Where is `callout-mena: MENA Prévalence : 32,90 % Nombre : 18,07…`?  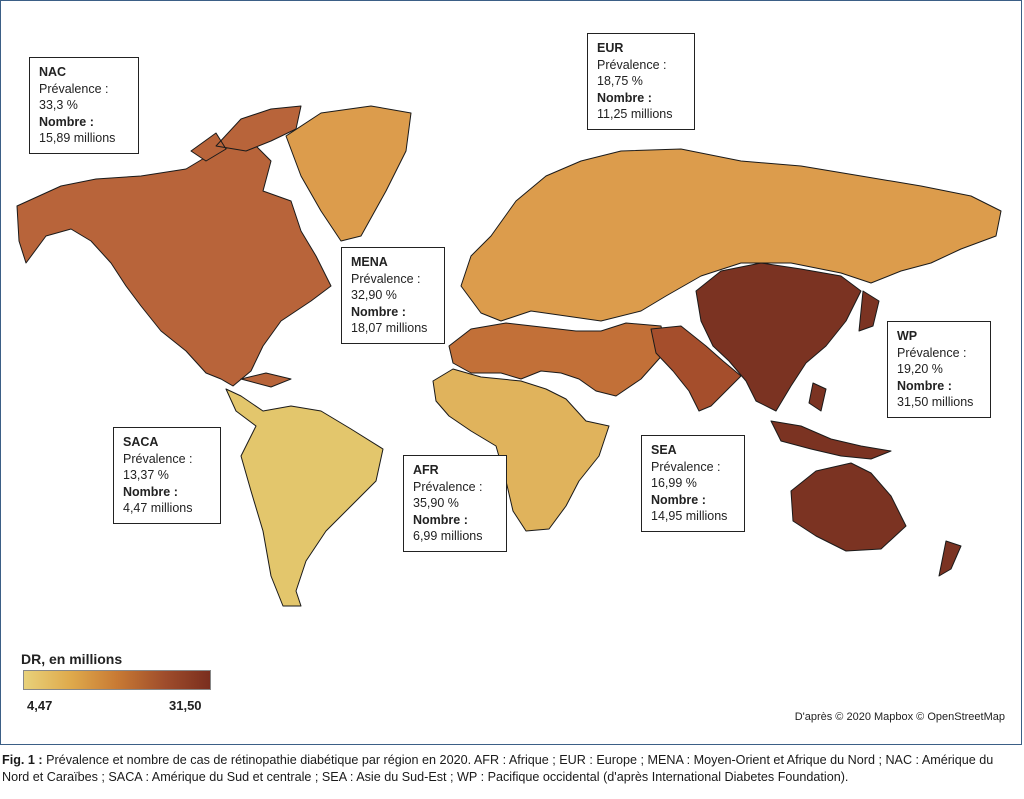
callout-mena: MENA Prévalence : 32,90 % Nombre : 18,07… is located at coordinates (393, 295).